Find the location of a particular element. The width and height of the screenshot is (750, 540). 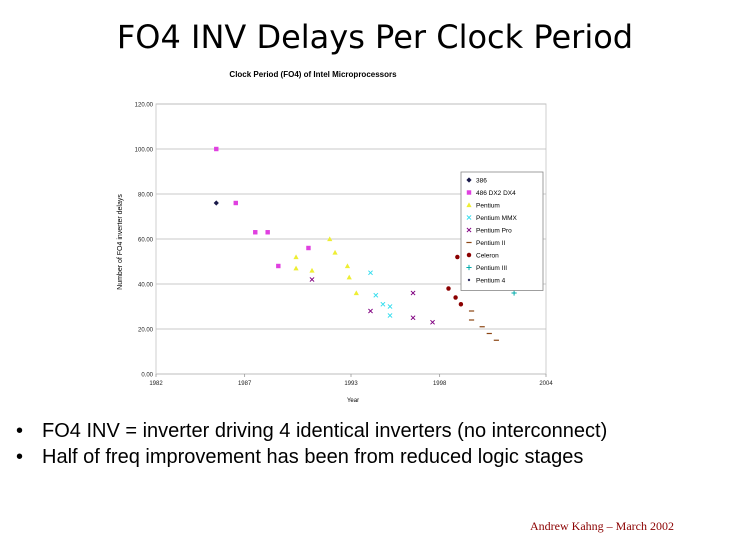

x-tick-label: 1982 is located at coordinates (156, 384).